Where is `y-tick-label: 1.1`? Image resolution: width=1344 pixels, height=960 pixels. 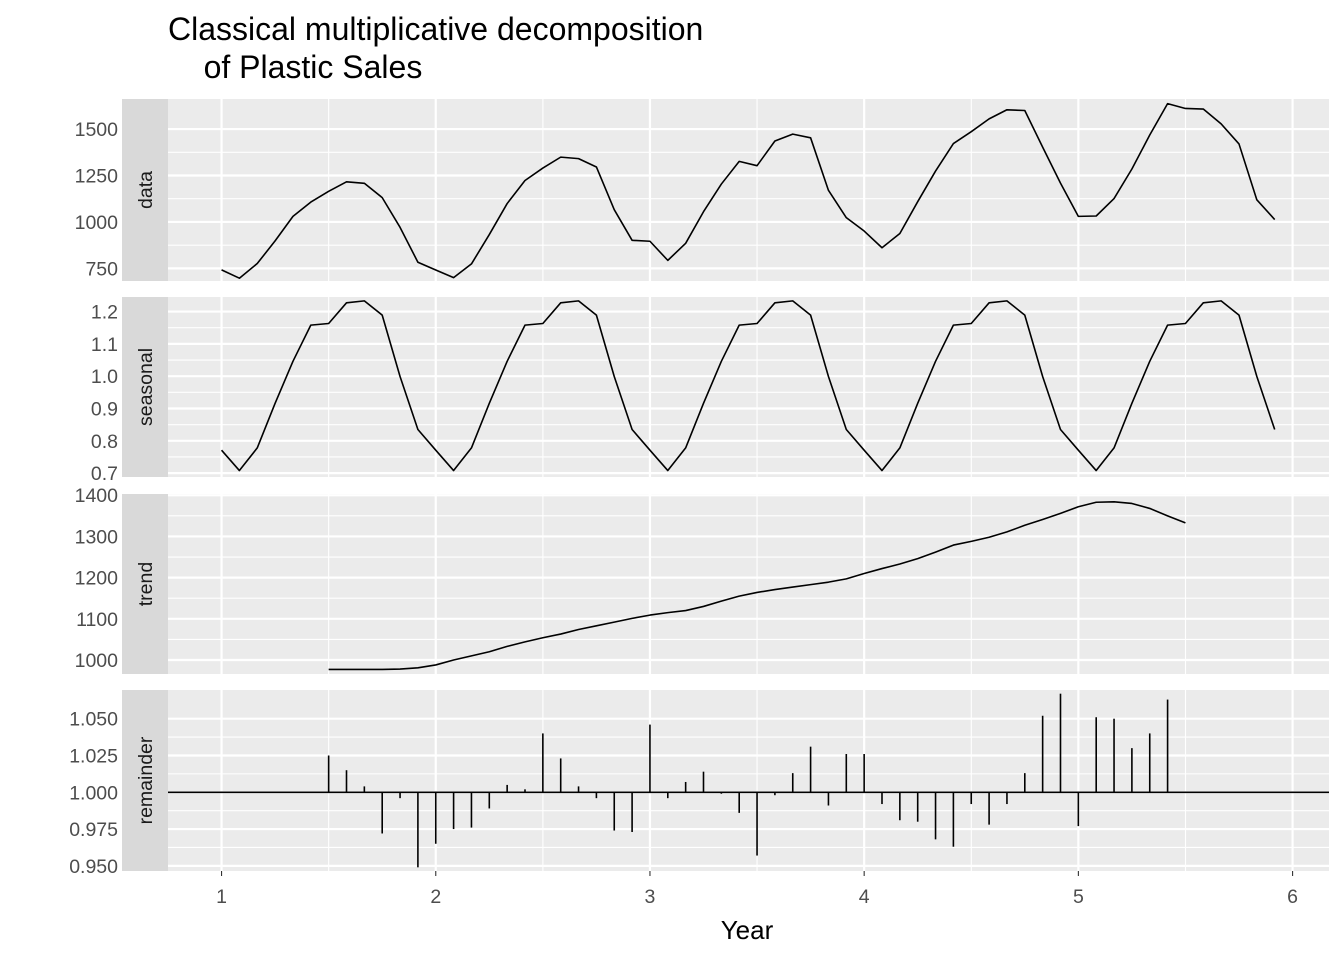 y-tick-label: 1.1 is located at coordinates (104, 345).